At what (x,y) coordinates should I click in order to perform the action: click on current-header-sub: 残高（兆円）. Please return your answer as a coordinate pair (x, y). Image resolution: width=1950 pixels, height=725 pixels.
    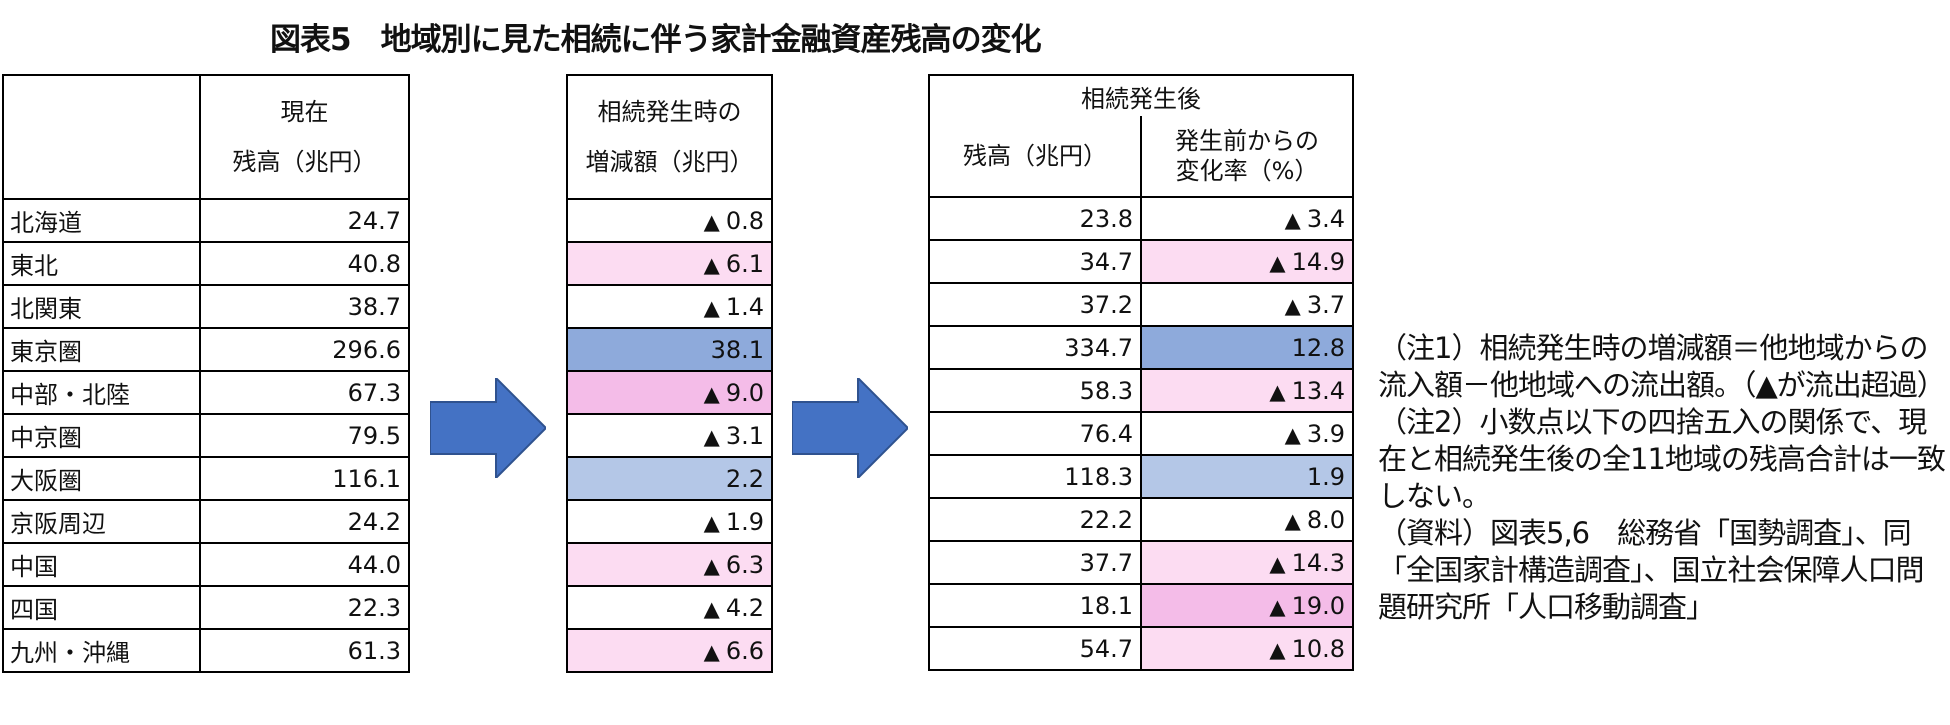
    Looking at the image, I should click on (304, 162).